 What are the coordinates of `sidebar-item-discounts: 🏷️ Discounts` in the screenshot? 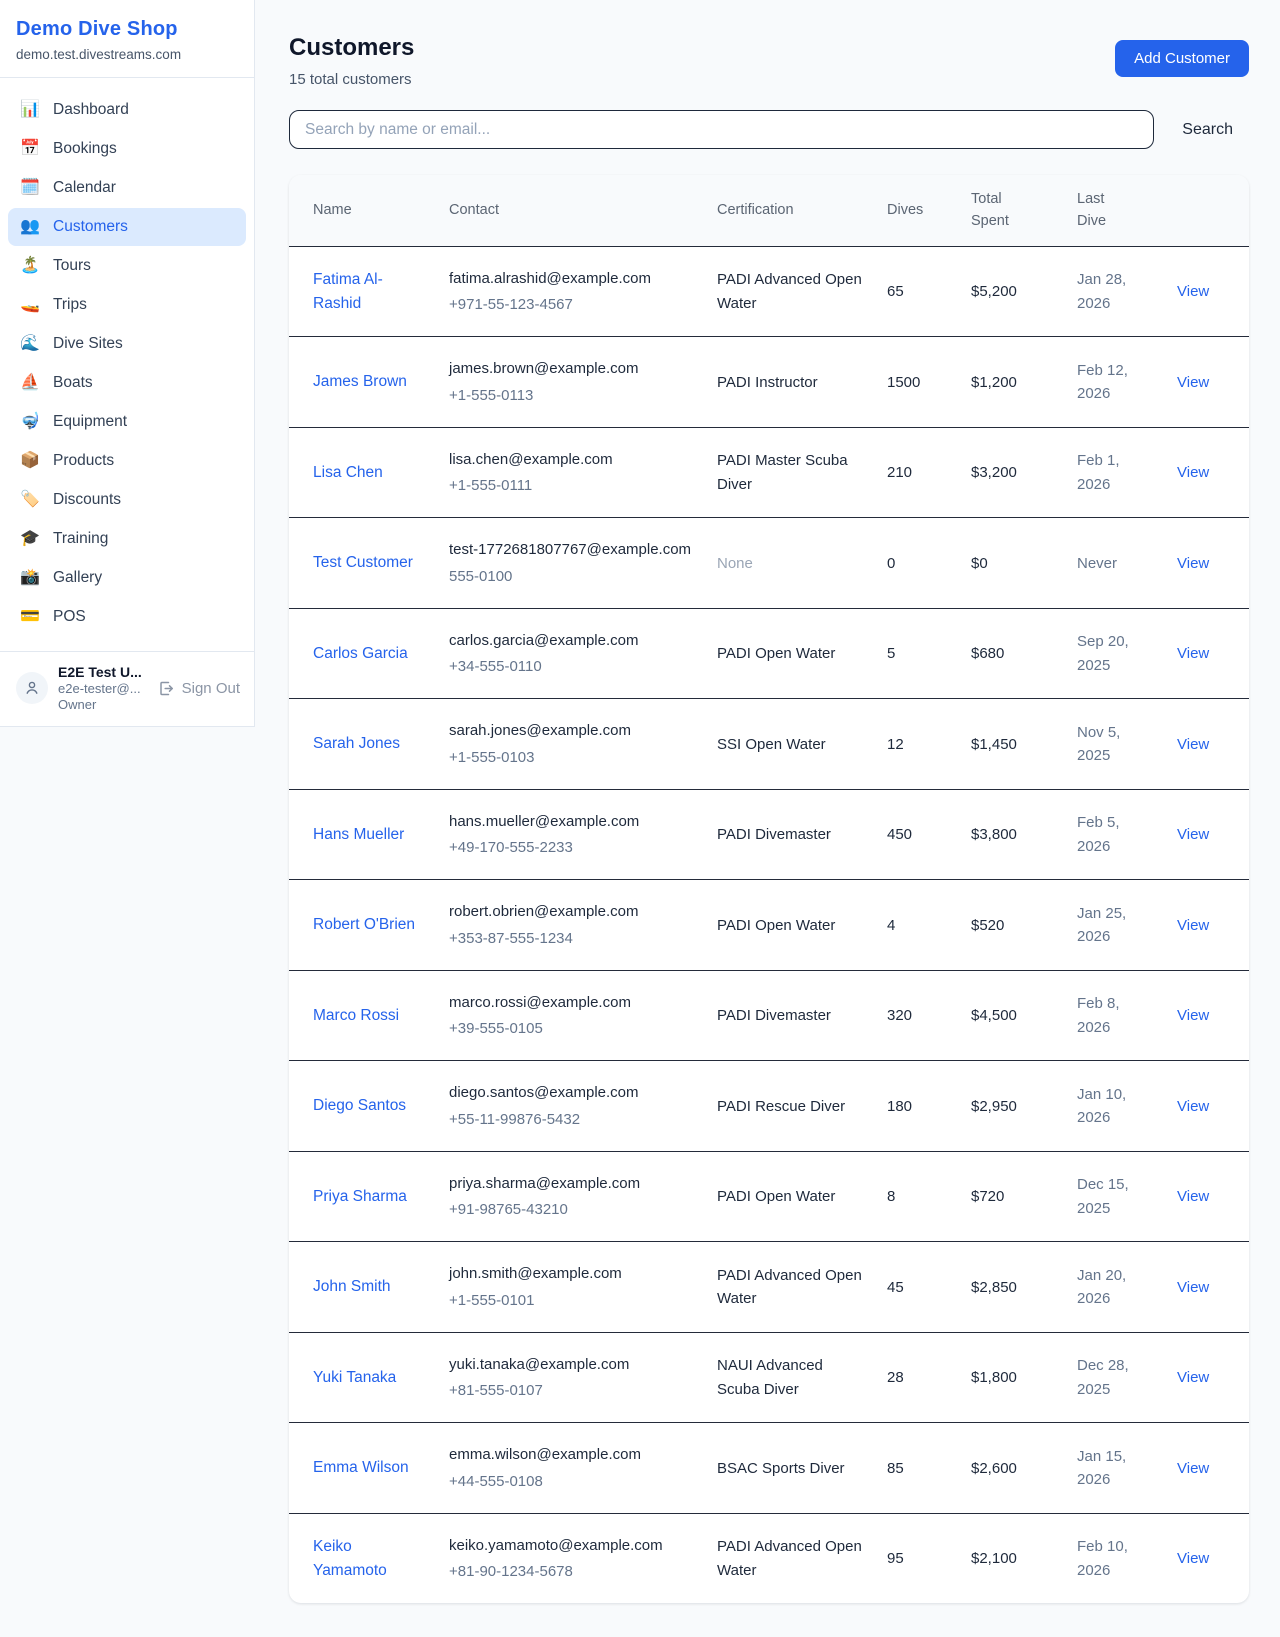 It's located at (127, 500).